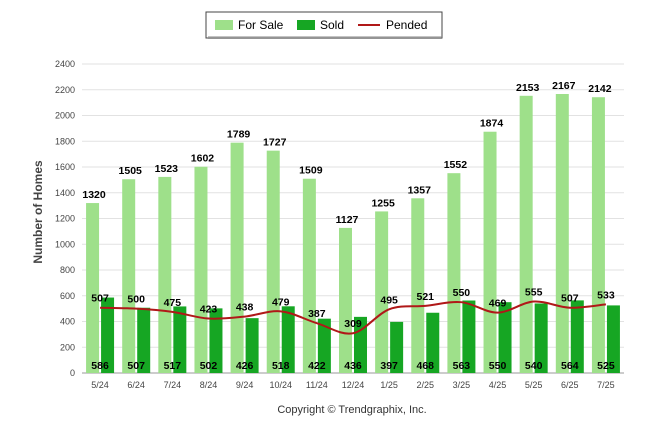  I want to click on x-tick-label: 4/25, so click(498, 385).